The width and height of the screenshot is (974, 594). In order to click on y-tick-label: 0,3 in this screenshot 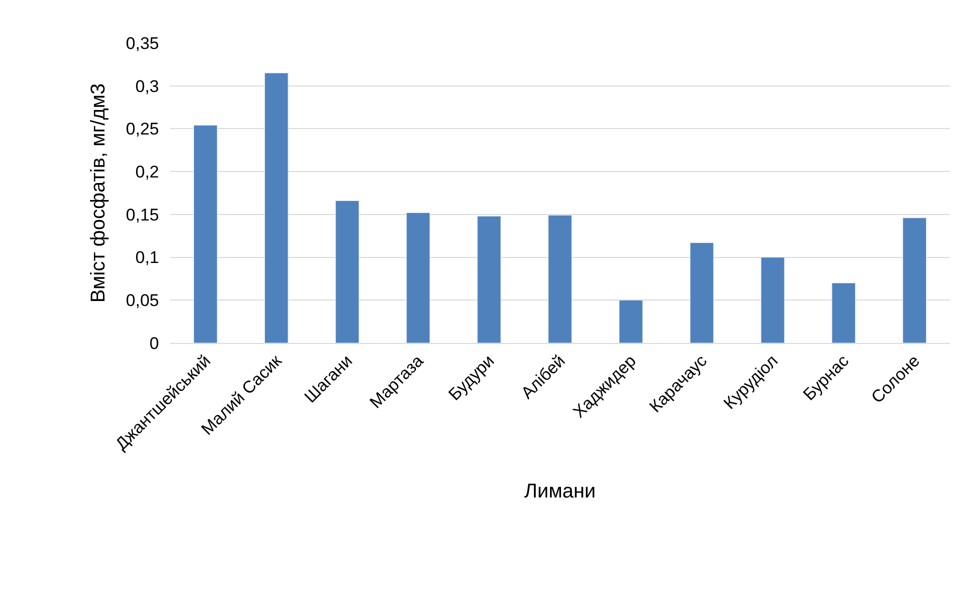, I will do `click(147, 86)`.